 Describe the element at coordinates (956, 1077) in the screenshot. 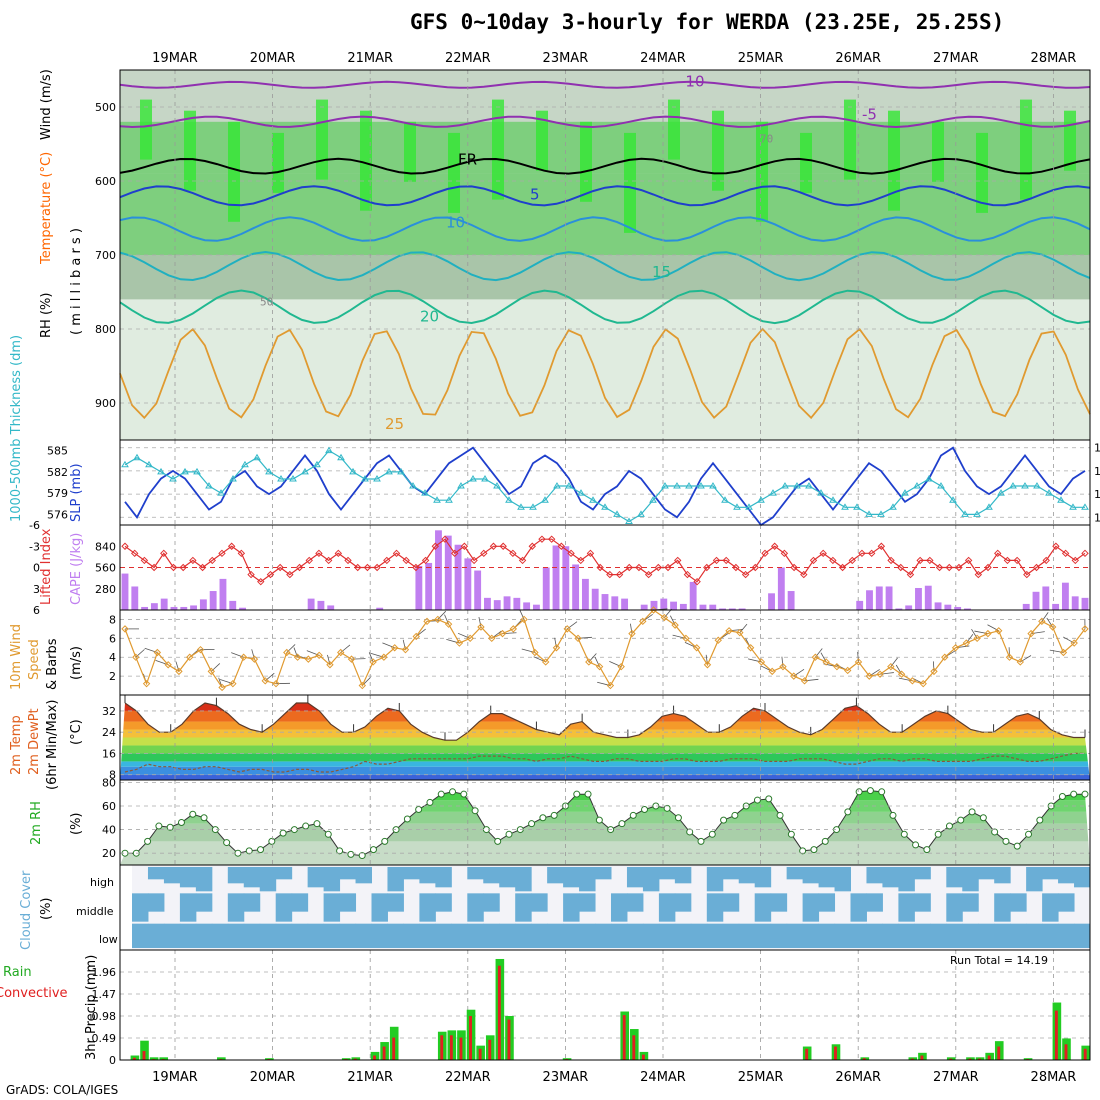

I see `date-label: 27MAR` at that location.